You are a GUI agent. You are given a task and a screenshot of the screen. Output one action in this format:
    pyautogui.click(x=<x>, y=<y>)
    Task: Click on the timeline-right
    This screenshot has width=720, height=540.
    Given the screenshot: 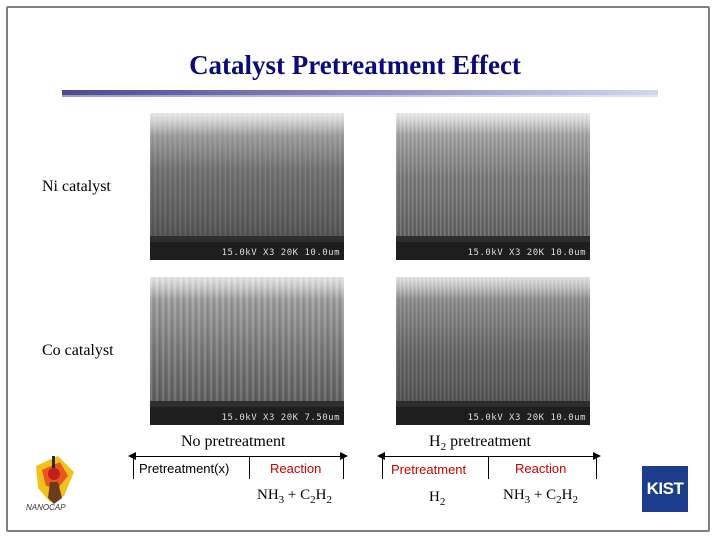 What is the action you would take?
    pyautogui.click(x=489, y=456)
    